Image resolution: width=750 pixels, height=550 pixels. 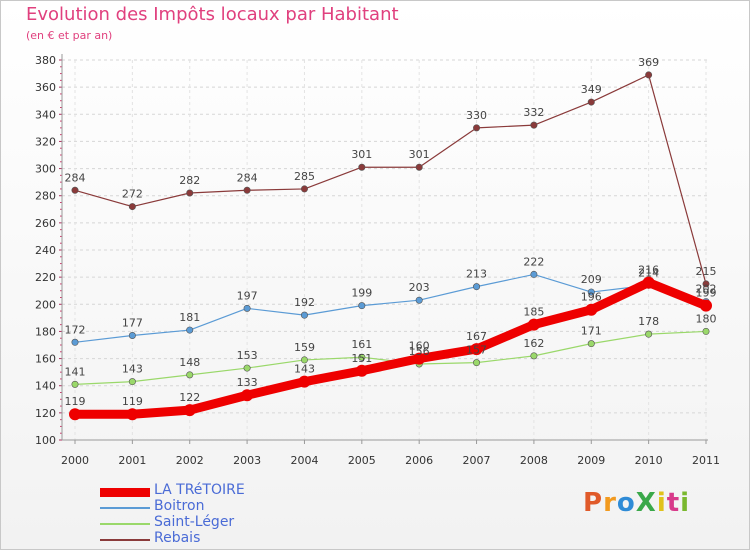 I want to click on data-label: 332, so click(x=533, y=112).